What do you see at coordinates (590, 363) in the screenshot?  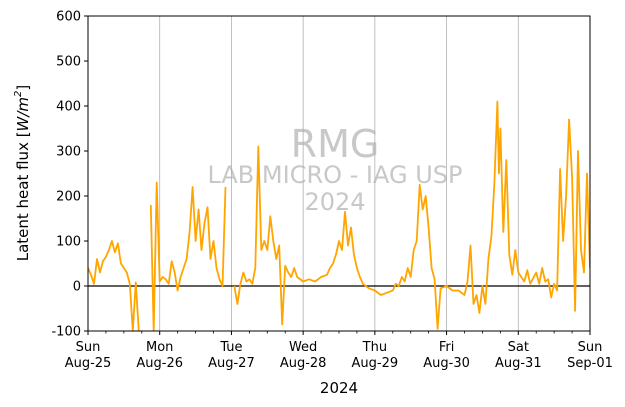 I see `x-tick-date: Sep-01` at bounding box center [590, 363].